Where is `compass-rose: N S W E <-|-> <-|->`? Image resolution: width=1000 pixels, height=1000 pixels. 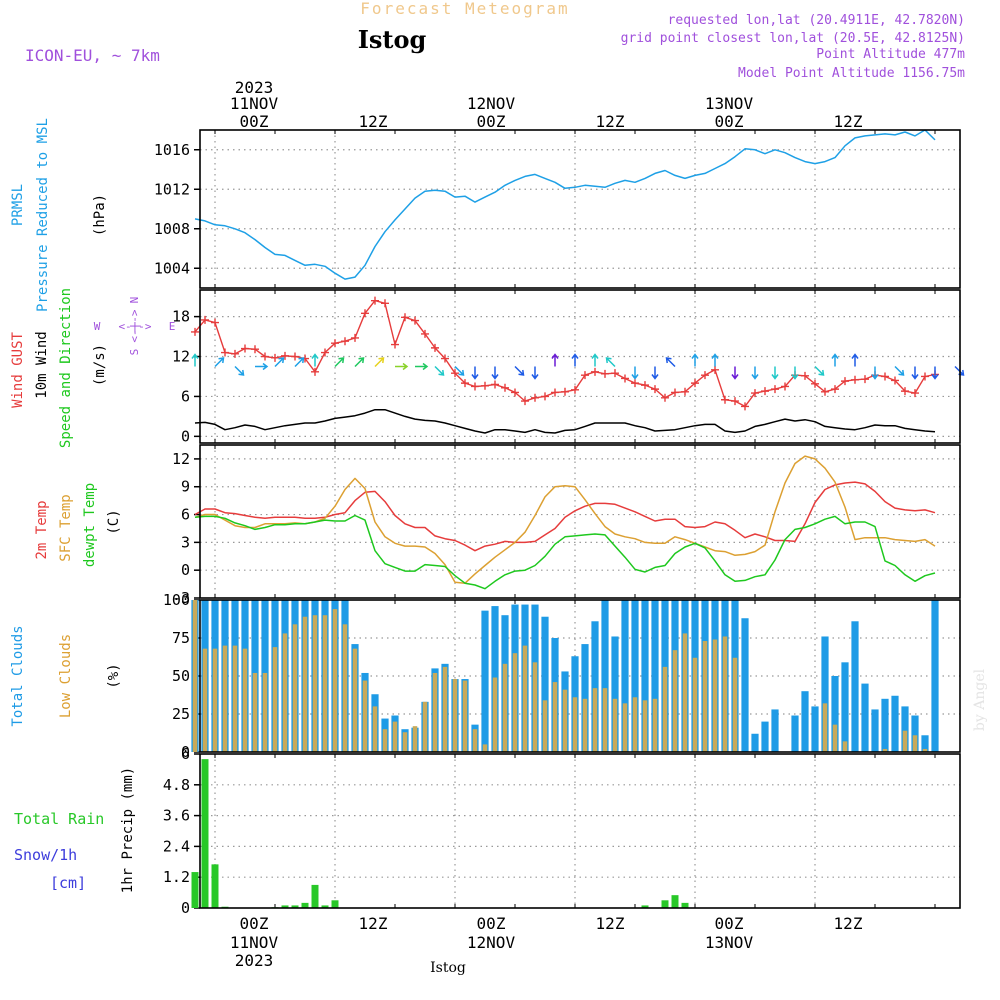
compass-rose: N S W E <-|-> <-|-> is located at coordinates (135, 326).